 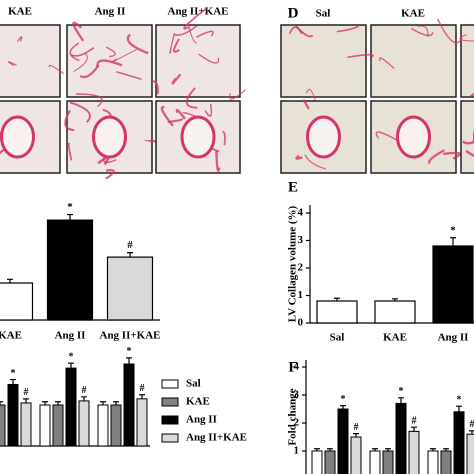 What do you see at coordinates (323, 14) in the screenshot?
I see `micrograph-label: Sal` at bounding box center [323, 14].